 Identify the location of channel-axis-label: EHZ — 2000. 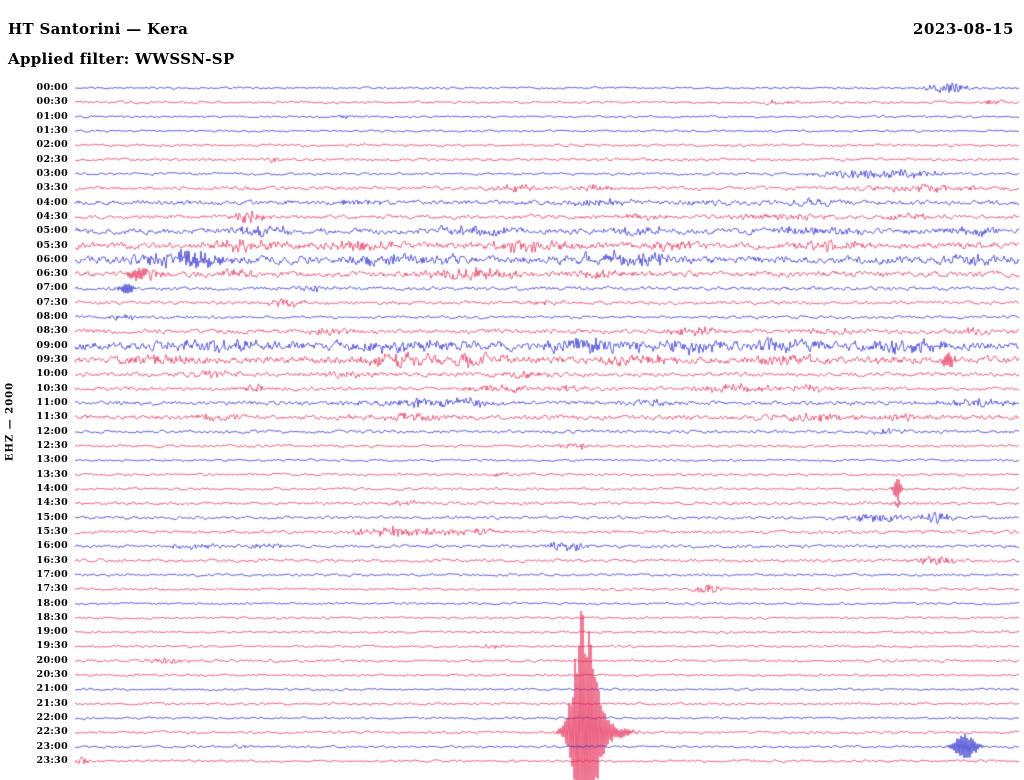
(10, 421).